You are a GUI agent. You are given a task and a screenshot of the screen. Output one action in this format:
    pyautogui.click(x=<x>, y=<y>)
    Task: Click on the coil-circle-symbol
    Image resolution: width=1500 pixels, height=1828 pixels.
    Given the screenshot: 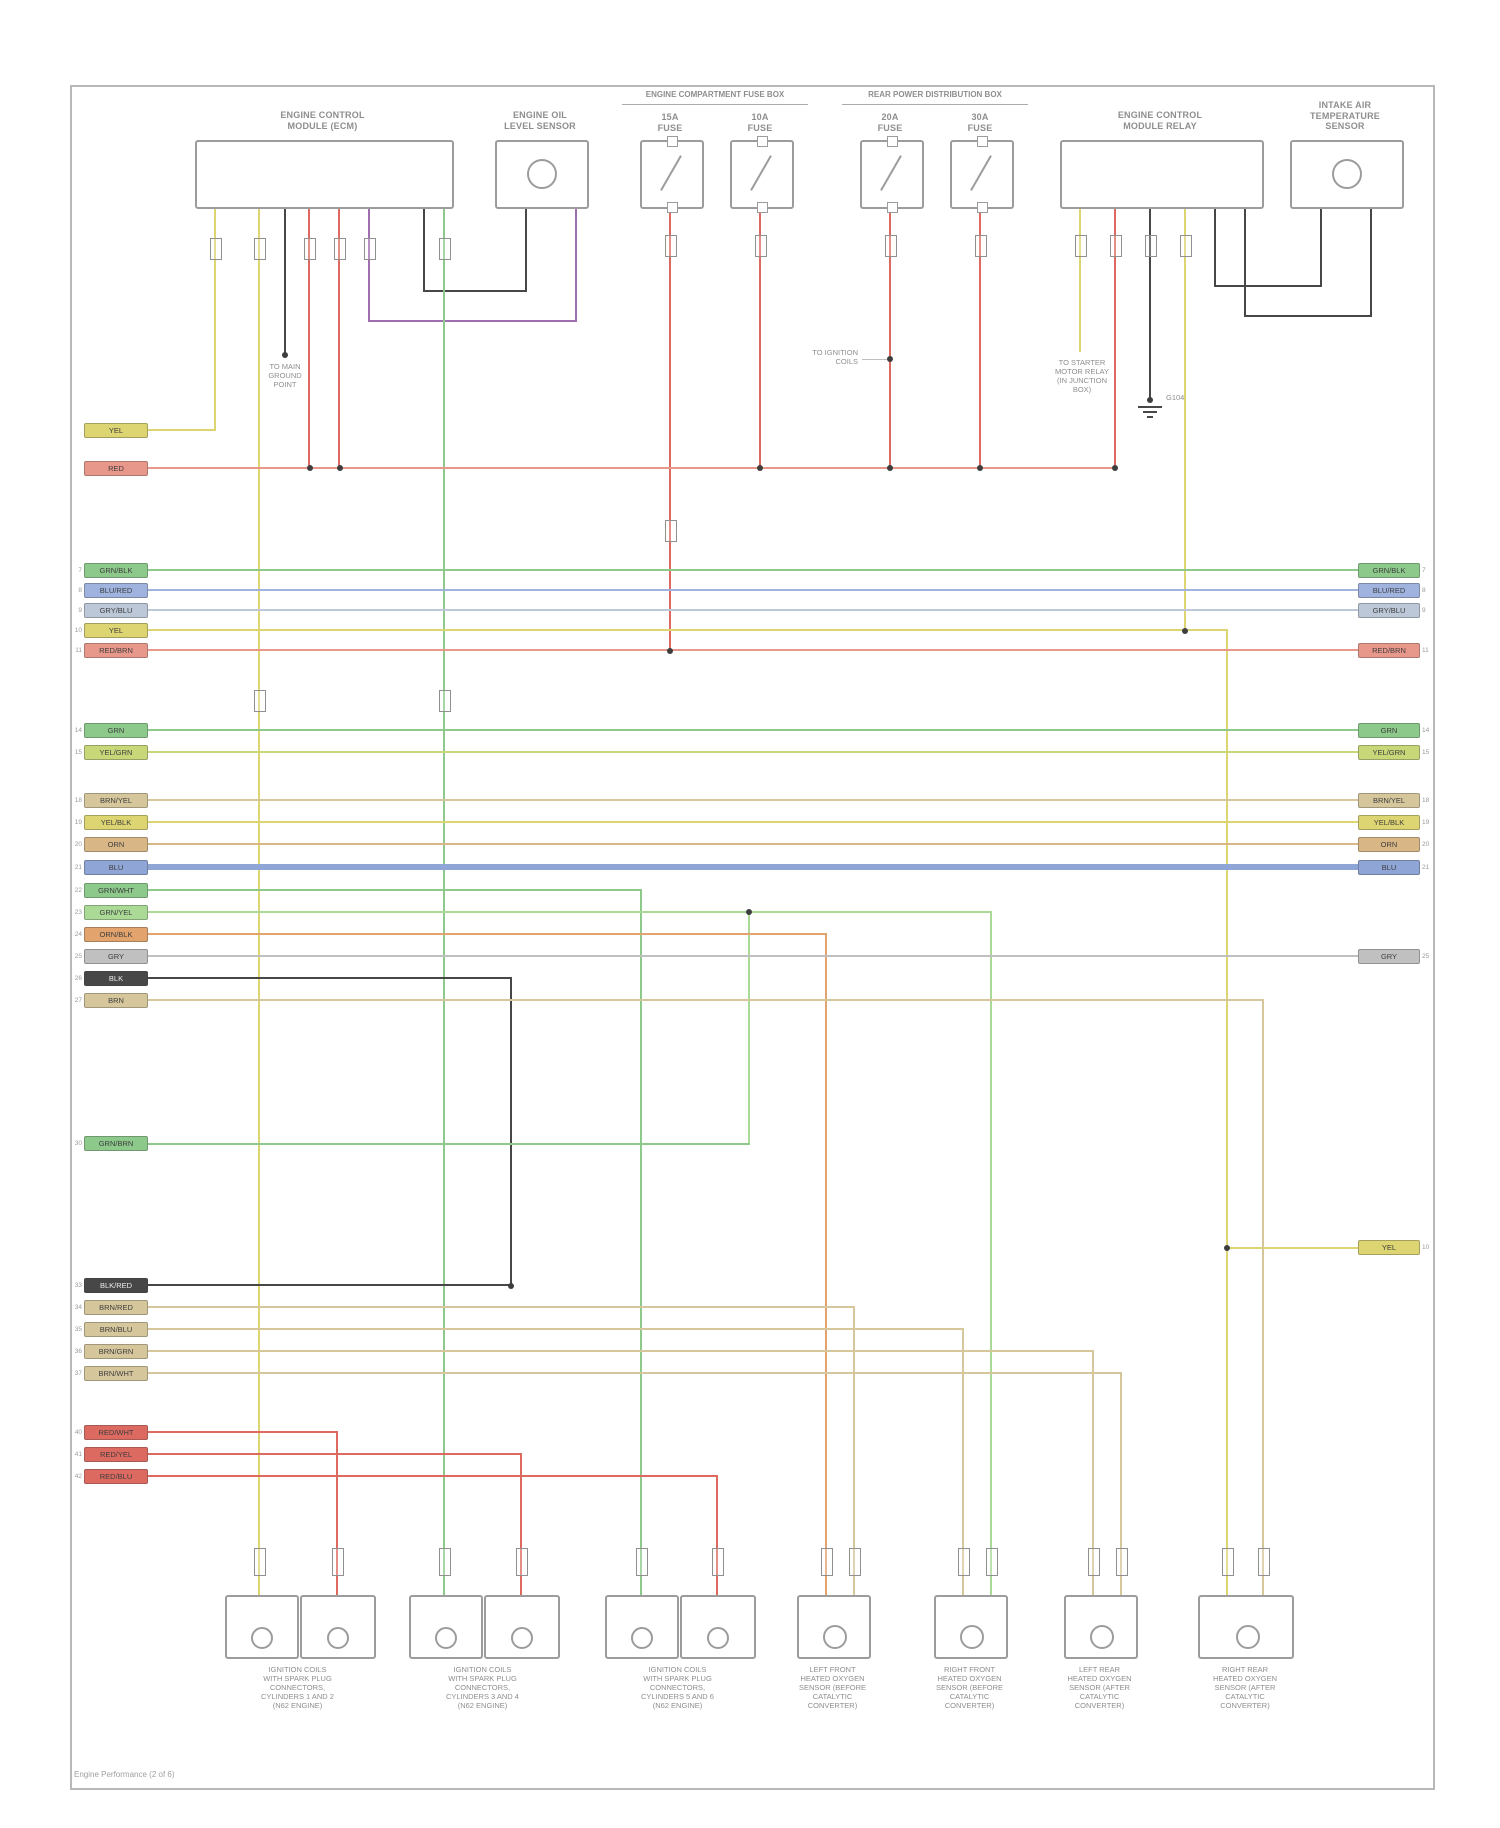 What is the action you would take?
    pyautogui.click(x=718, y=1638)
    